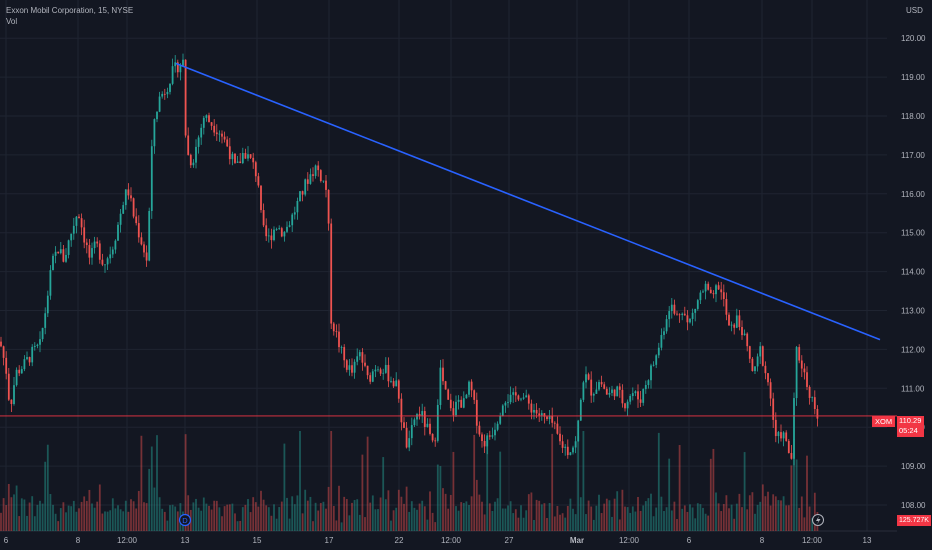  What do you see at coordinates (451, 540) in the screenshot?
I see `x-tick-label: 12:00` at bounding box center [451, 540].